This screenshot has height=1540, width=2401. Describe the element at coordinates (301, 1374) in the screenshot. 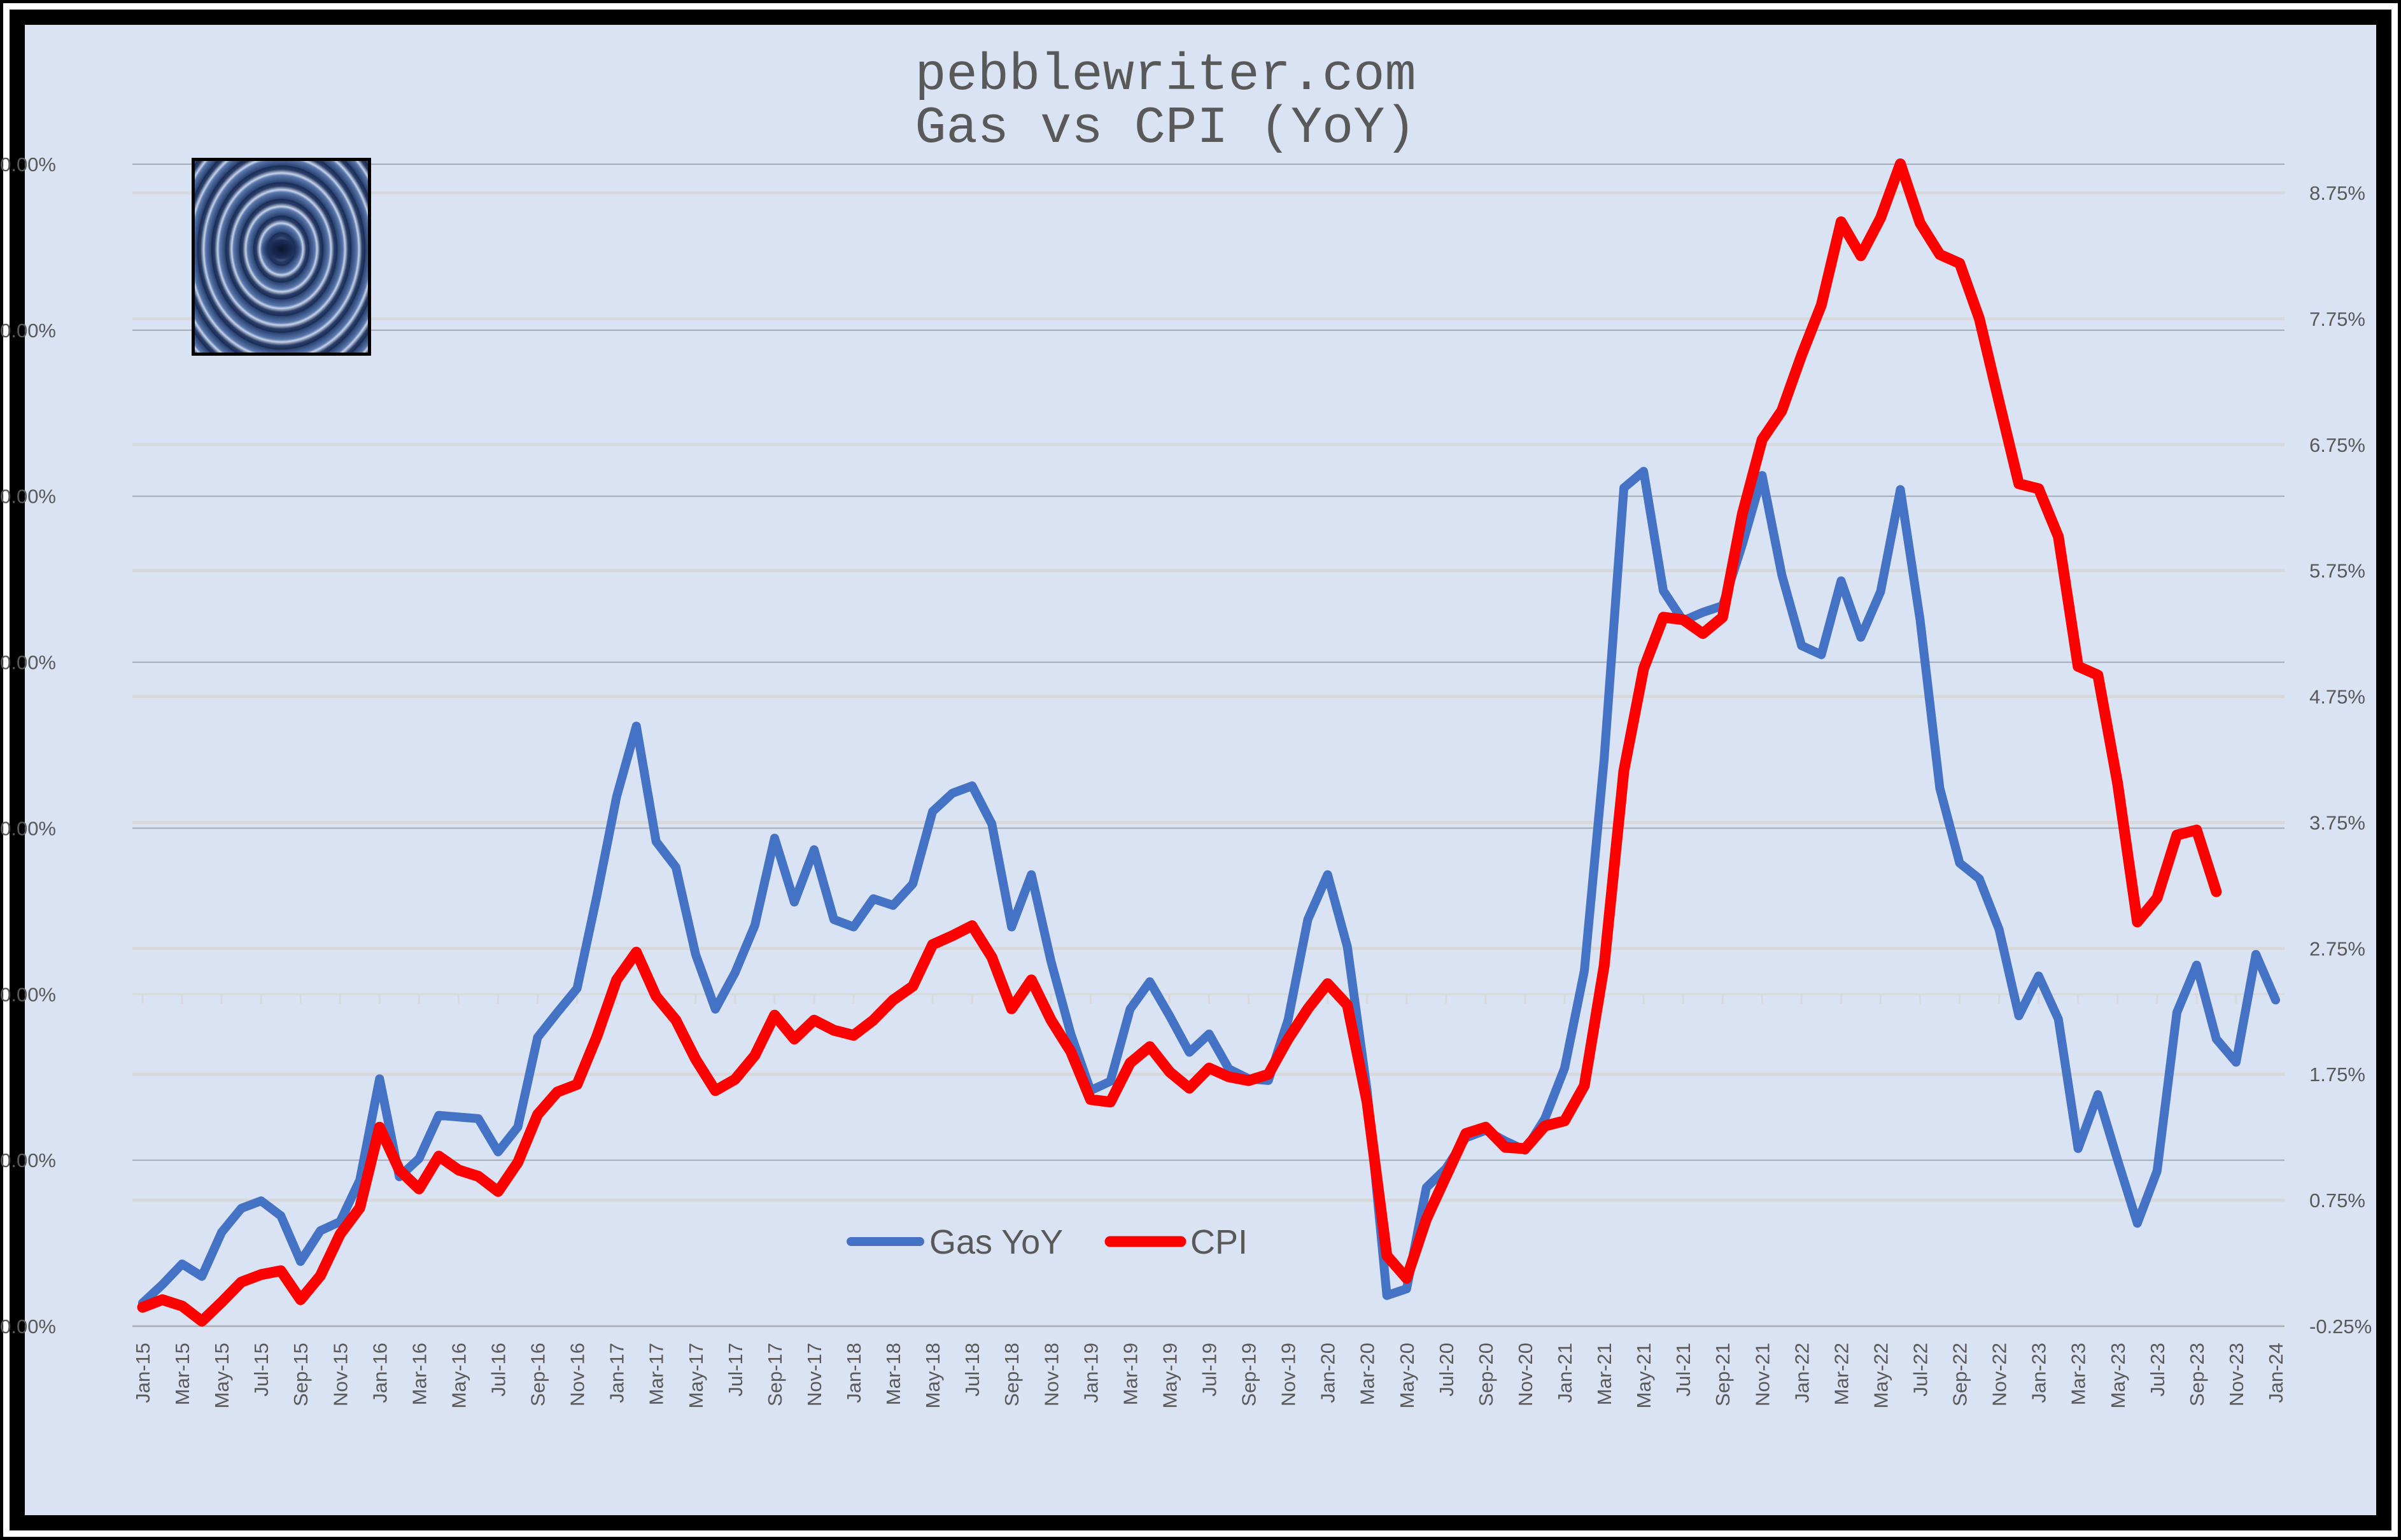

I see `x-axis-tick-label: Sep-15` at that location.